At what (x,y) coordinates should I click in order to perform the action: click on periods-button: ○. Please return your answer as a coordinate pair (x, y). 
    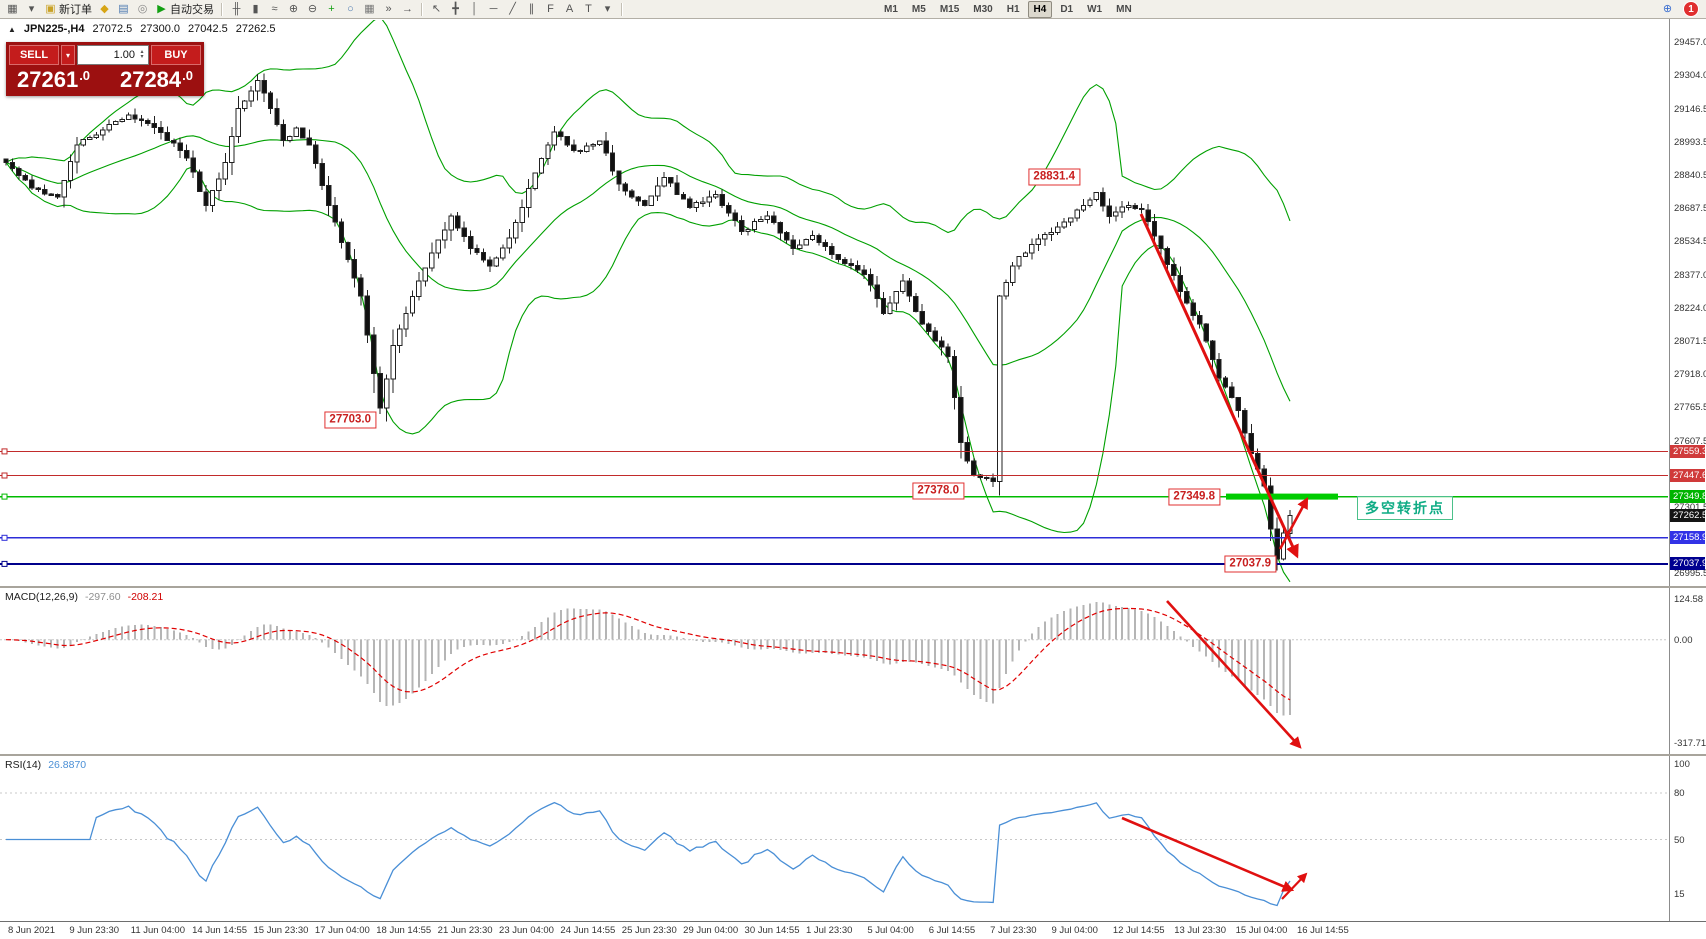
    Looking at the image, I should click on (350, 9).